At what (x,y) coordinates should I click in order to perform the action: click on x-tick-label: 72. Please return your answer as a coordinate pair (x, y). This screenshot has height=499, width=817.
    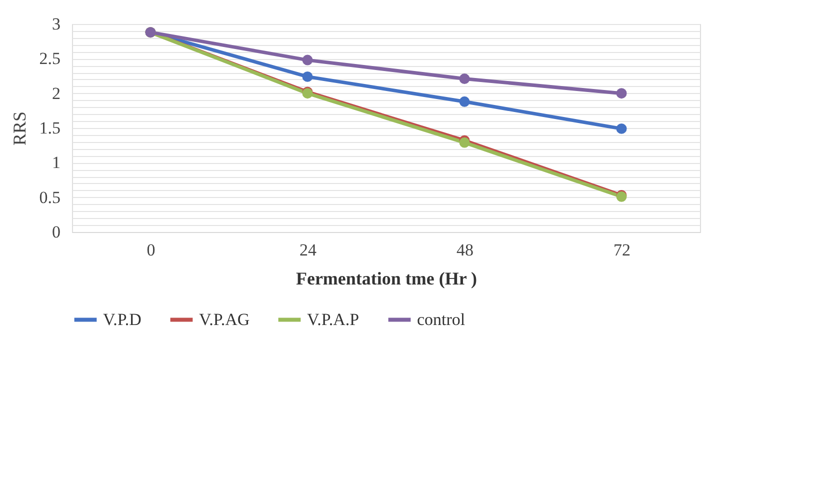
    Looking at the image, I should click on (622, 250).